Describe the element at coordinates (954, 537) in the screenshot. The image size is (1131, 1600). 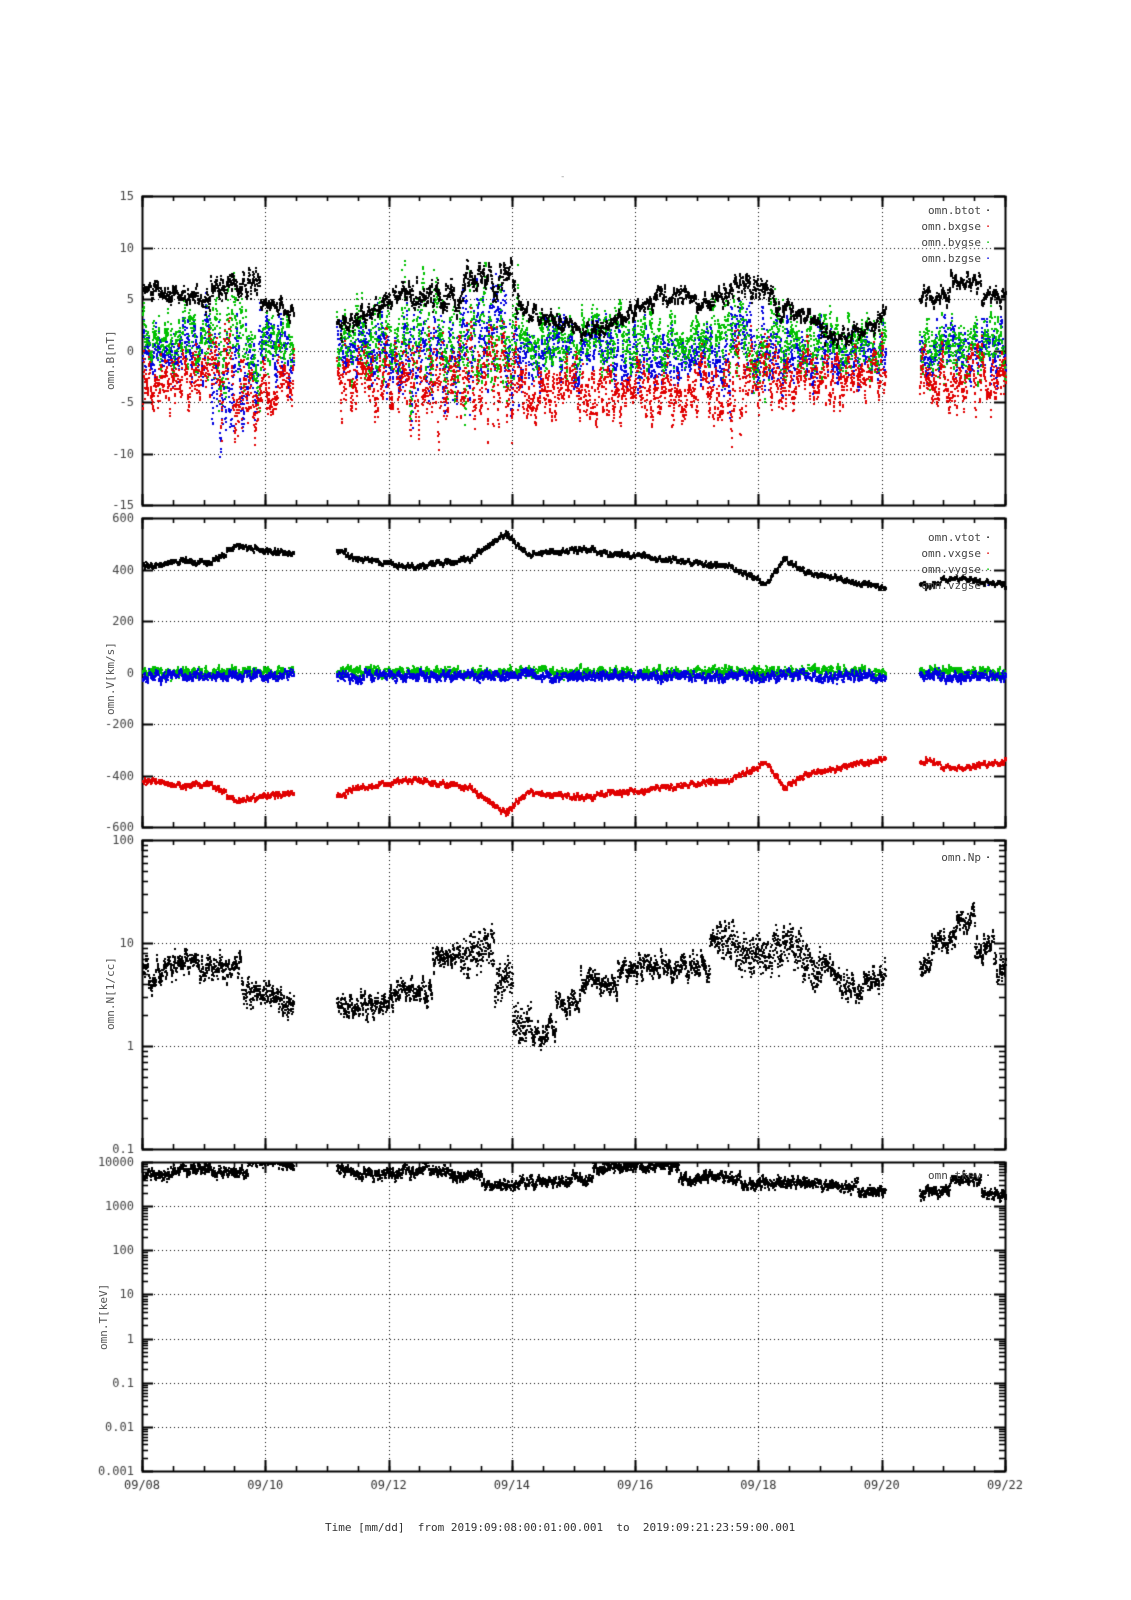
I see `legend-item-vtot: omn.vtot` at that location.